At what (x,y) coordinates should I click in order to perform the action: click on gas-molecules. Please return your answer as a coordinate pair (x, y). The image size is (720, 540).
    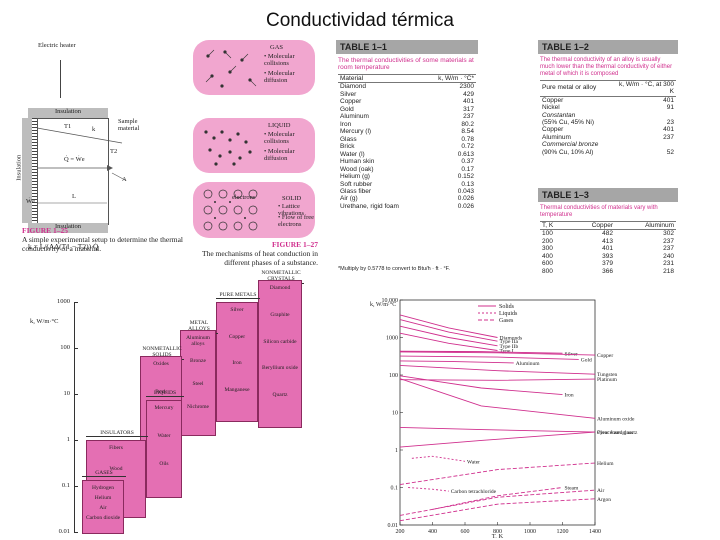
    Looking at the image, I should click on (231, 68).